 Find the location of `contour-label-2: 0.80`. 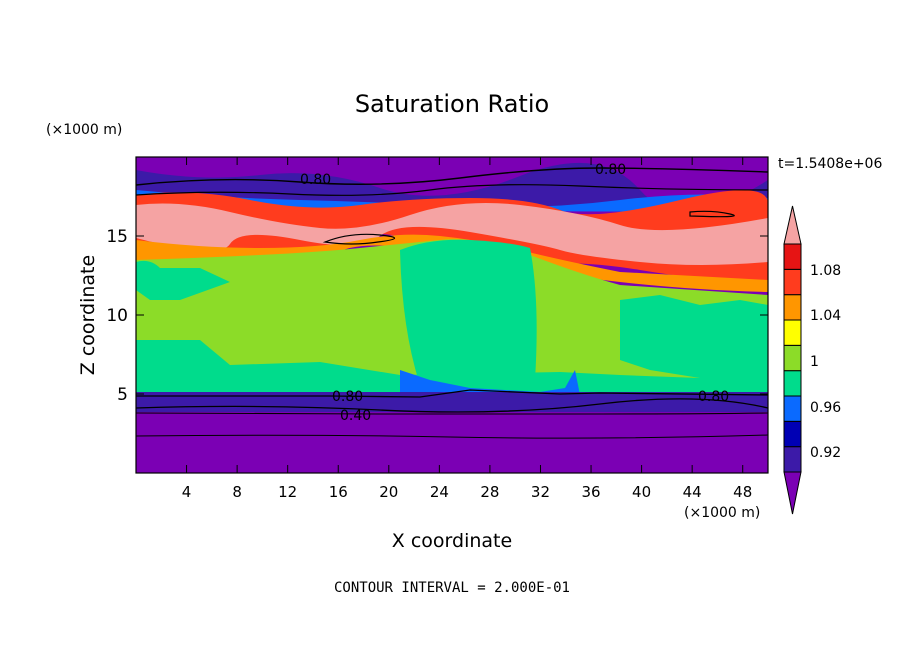

contour-label-2: 0.80 is located at coordinates (610, 170).